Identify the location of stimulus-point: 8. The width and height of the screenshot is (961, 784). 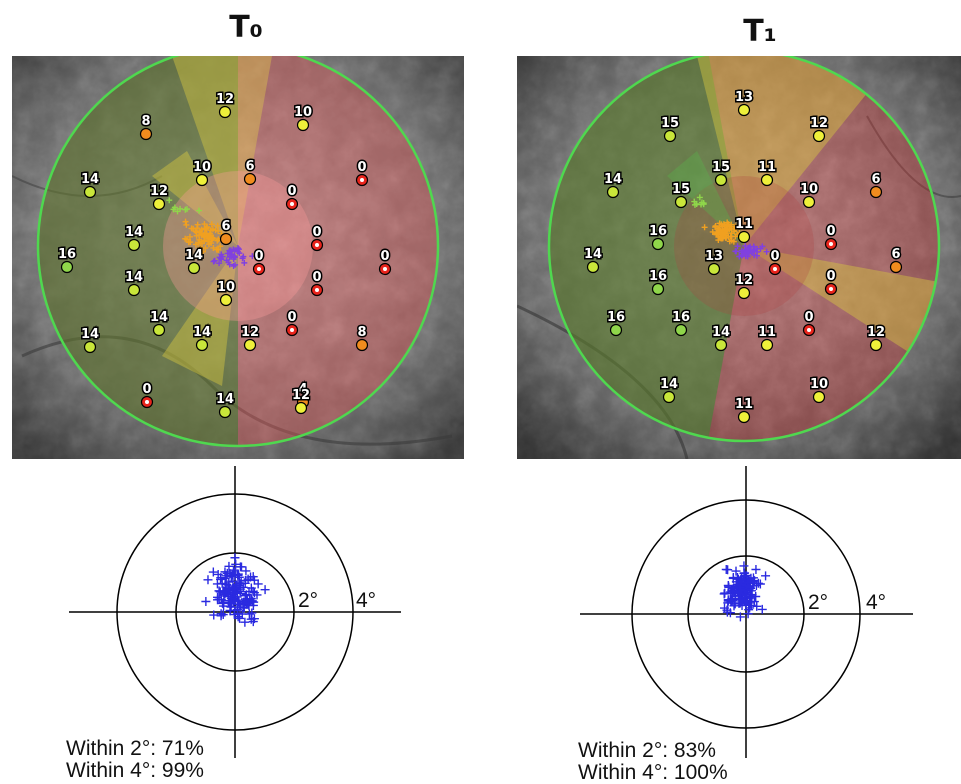
(146, 127).